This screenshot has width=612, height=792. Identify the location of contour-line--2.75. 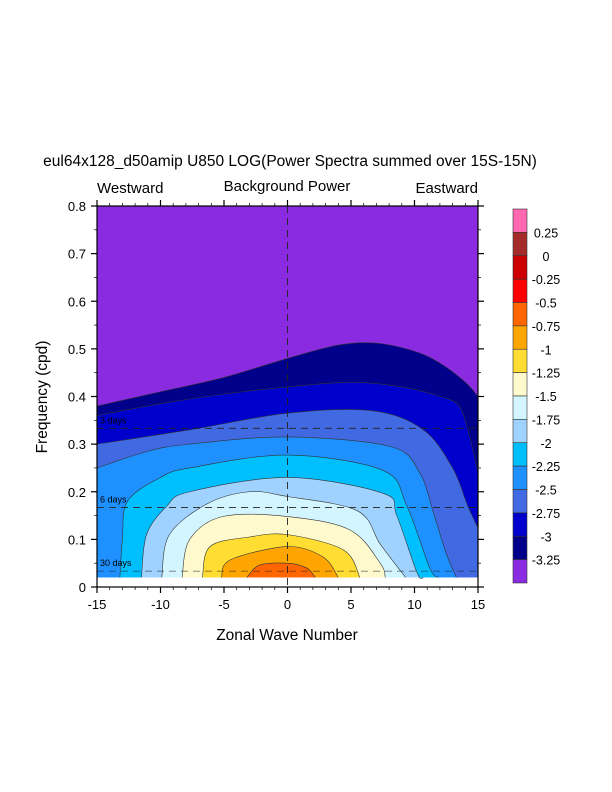
(287, 469).